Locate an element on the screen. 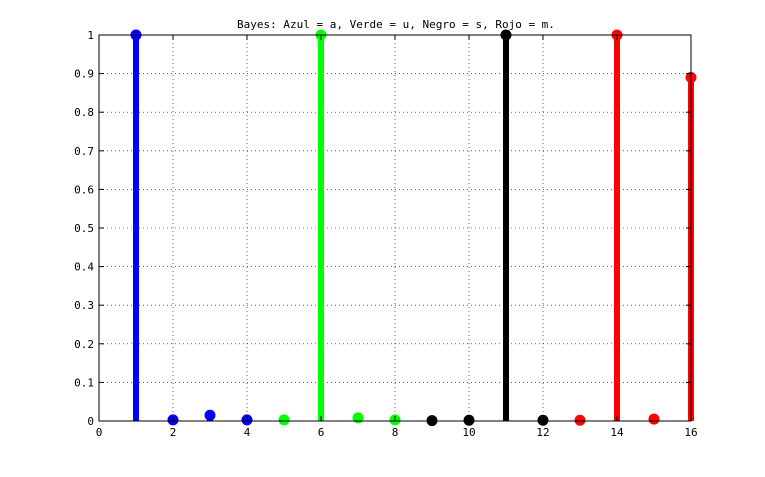 The height and width of the screenshot is (477, 765). y-tick-label: 0.5 is located at coordinates (84, 228).